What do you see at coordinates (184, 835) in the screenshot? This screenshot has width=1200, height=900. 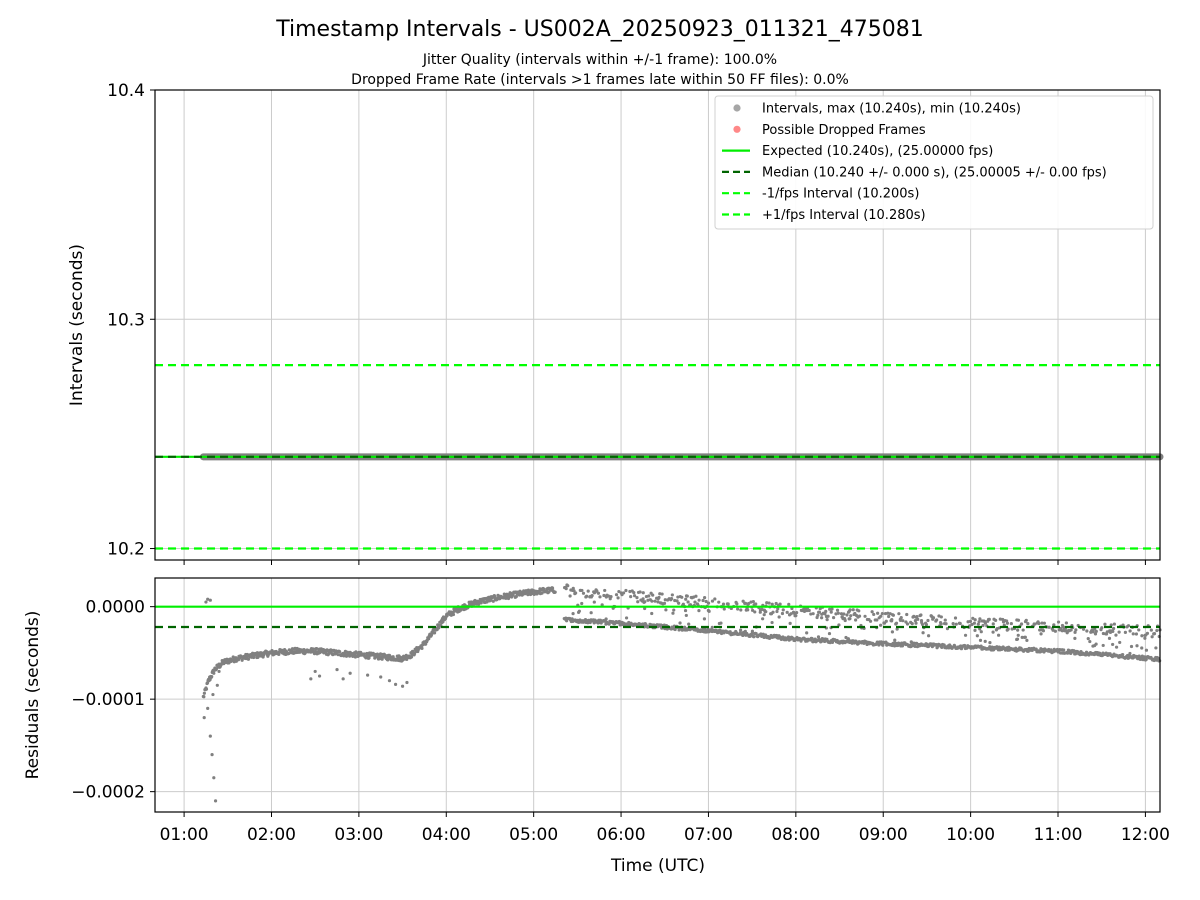 I see `bottom-x-tick-label: 01:00` at bounding box center [184, 835].